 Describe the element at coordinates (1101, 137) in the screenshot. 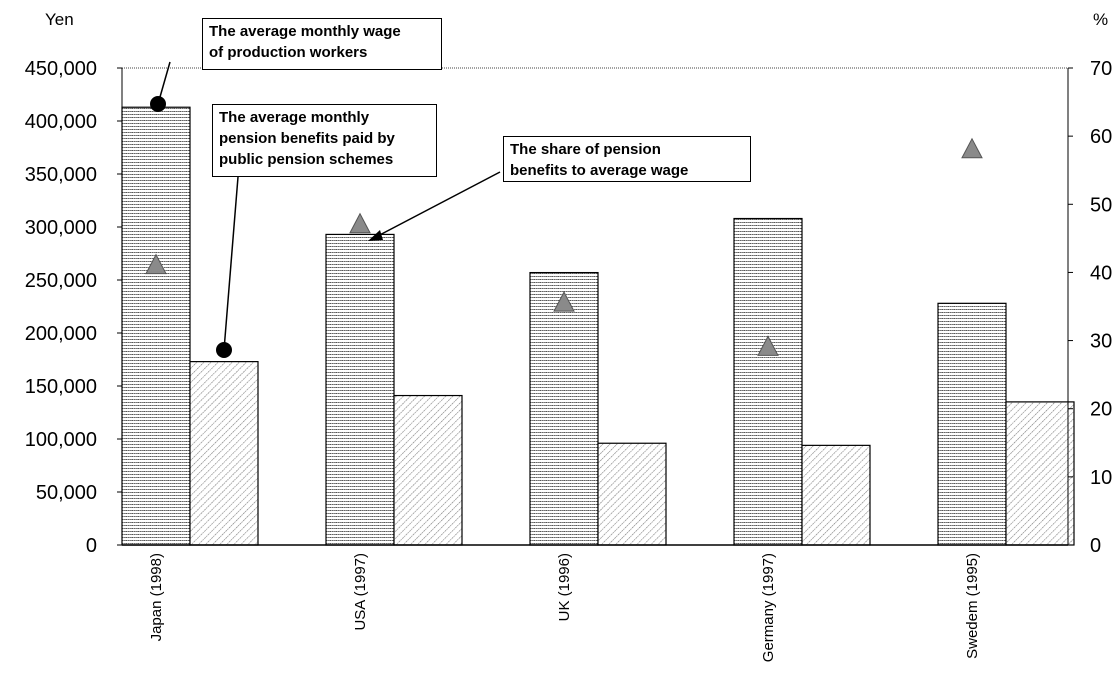

I see `right-tick-label: 60` at that location.